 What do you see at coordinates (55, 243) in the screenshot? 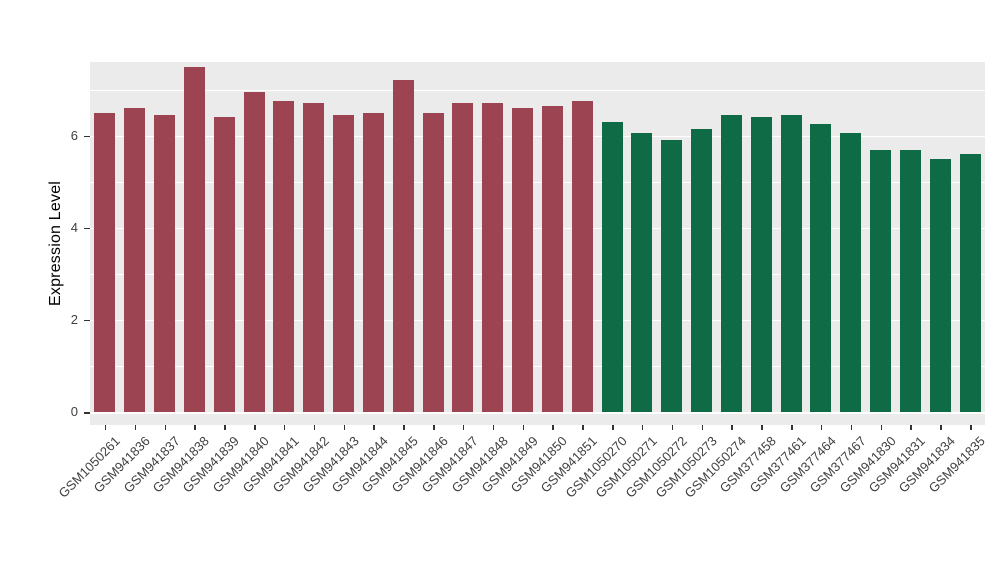
I see `y-axis-title: Expression Level` at bounding box center [55, 243].